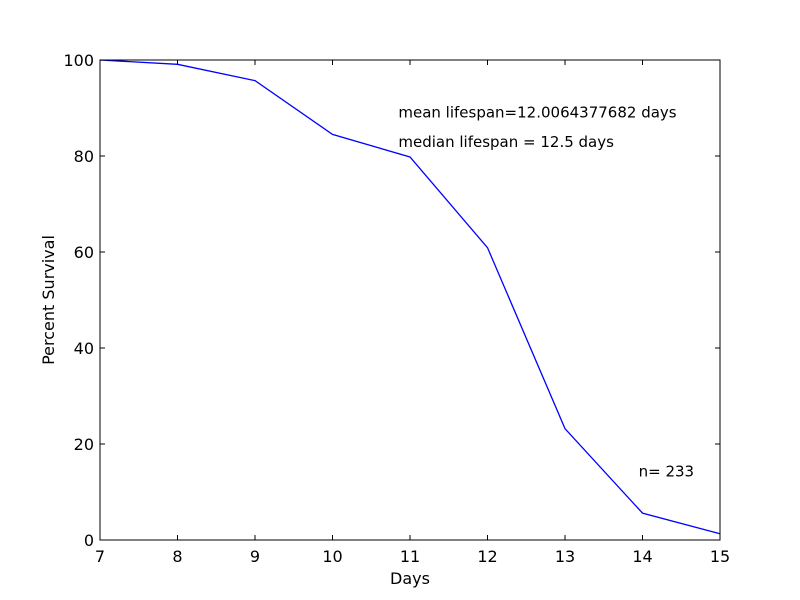 The height and width of the screenshot is (600, 800). Describe the element at coordinates (332, 556) in the screenshot. I see `x-tick-label: 10` at that location.